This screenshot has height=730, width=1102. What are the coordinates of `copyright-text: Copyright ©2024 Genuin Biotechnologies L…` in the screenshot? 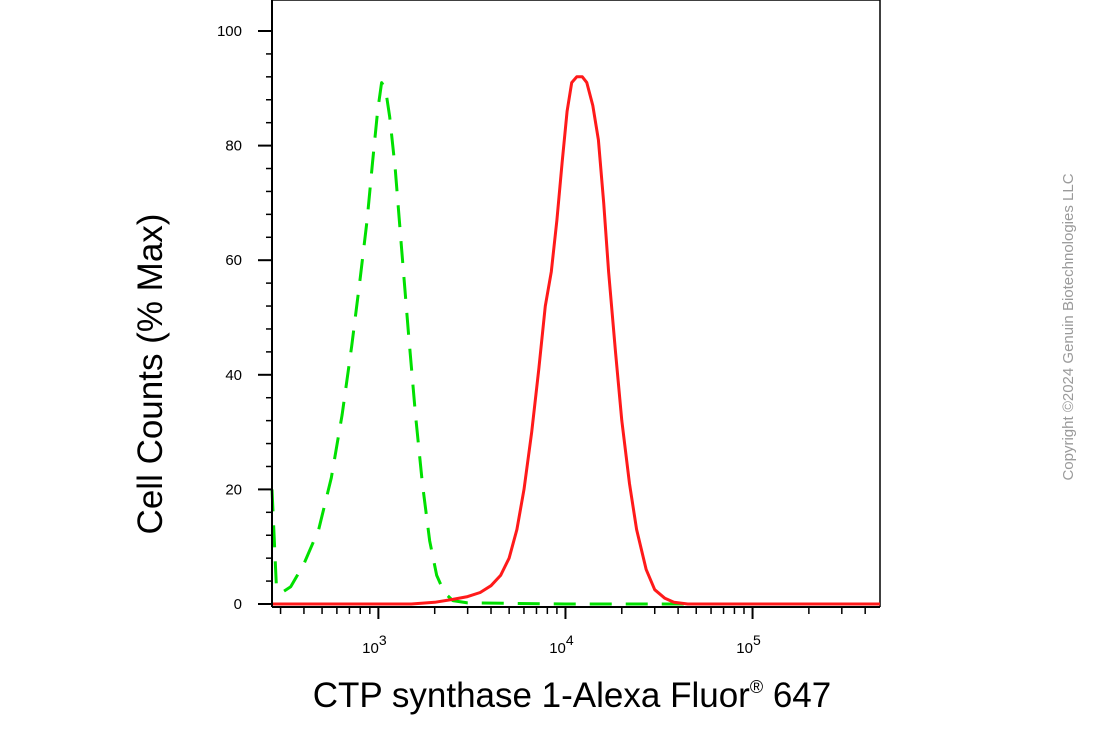 It's located at (1068, 326).